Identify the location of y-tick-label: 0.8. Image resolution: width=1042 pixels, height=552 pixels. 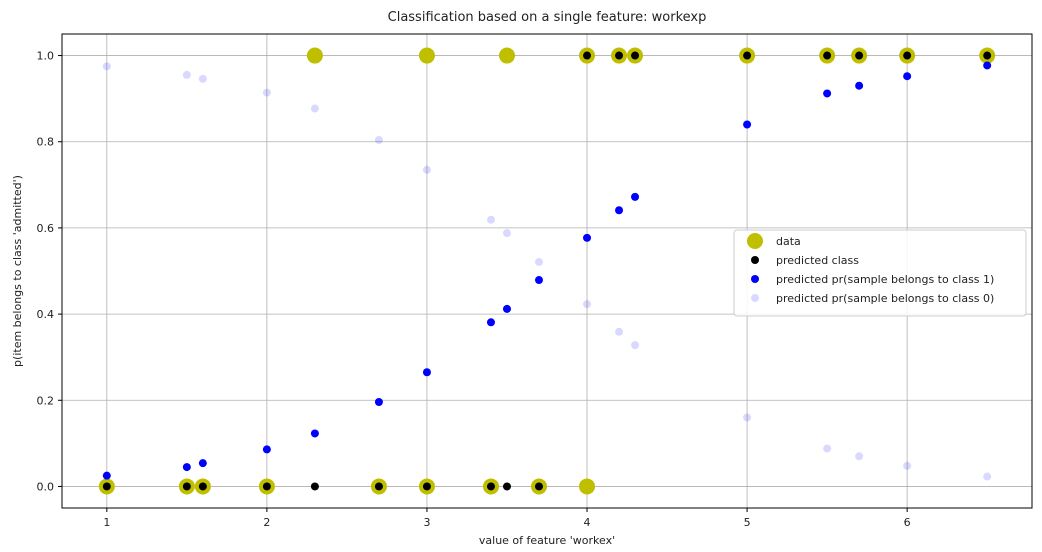
(46, 142).